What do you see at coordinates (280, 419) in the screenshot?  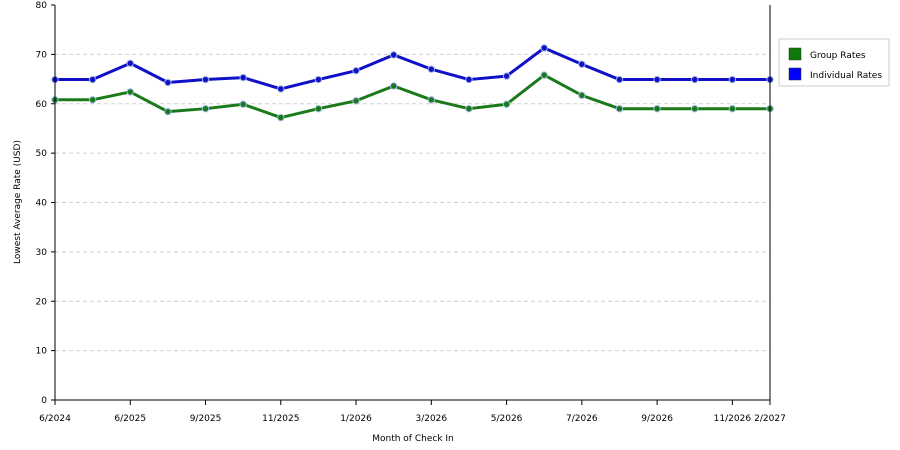 I see `x-tick-label: 11/2025` at bounding box center [280, 419].